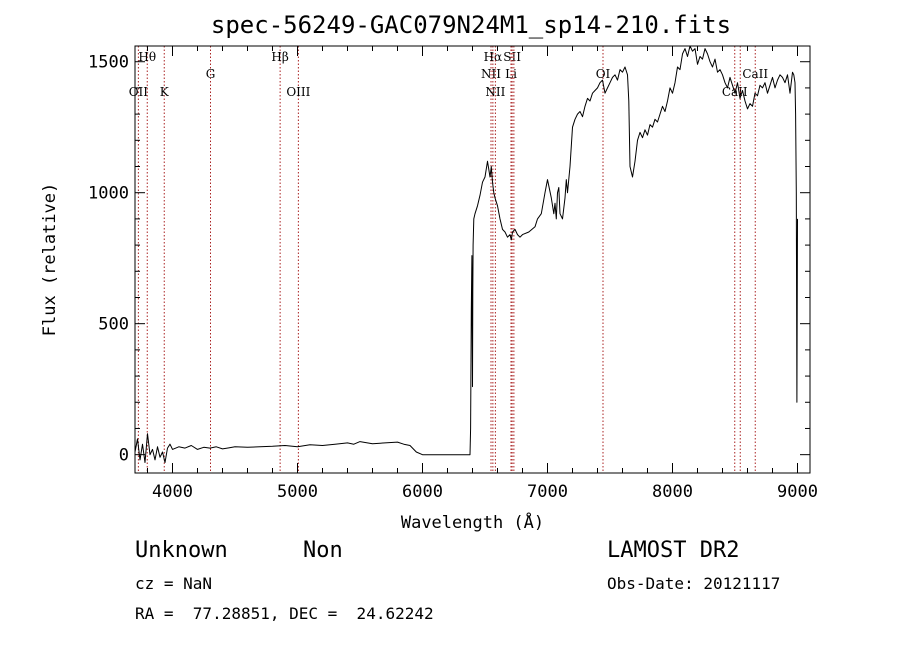  What do you see at coordinates (113, 325) in the screenshot?
I see `y-tick-label: 500` at bounding box center [113, 325].